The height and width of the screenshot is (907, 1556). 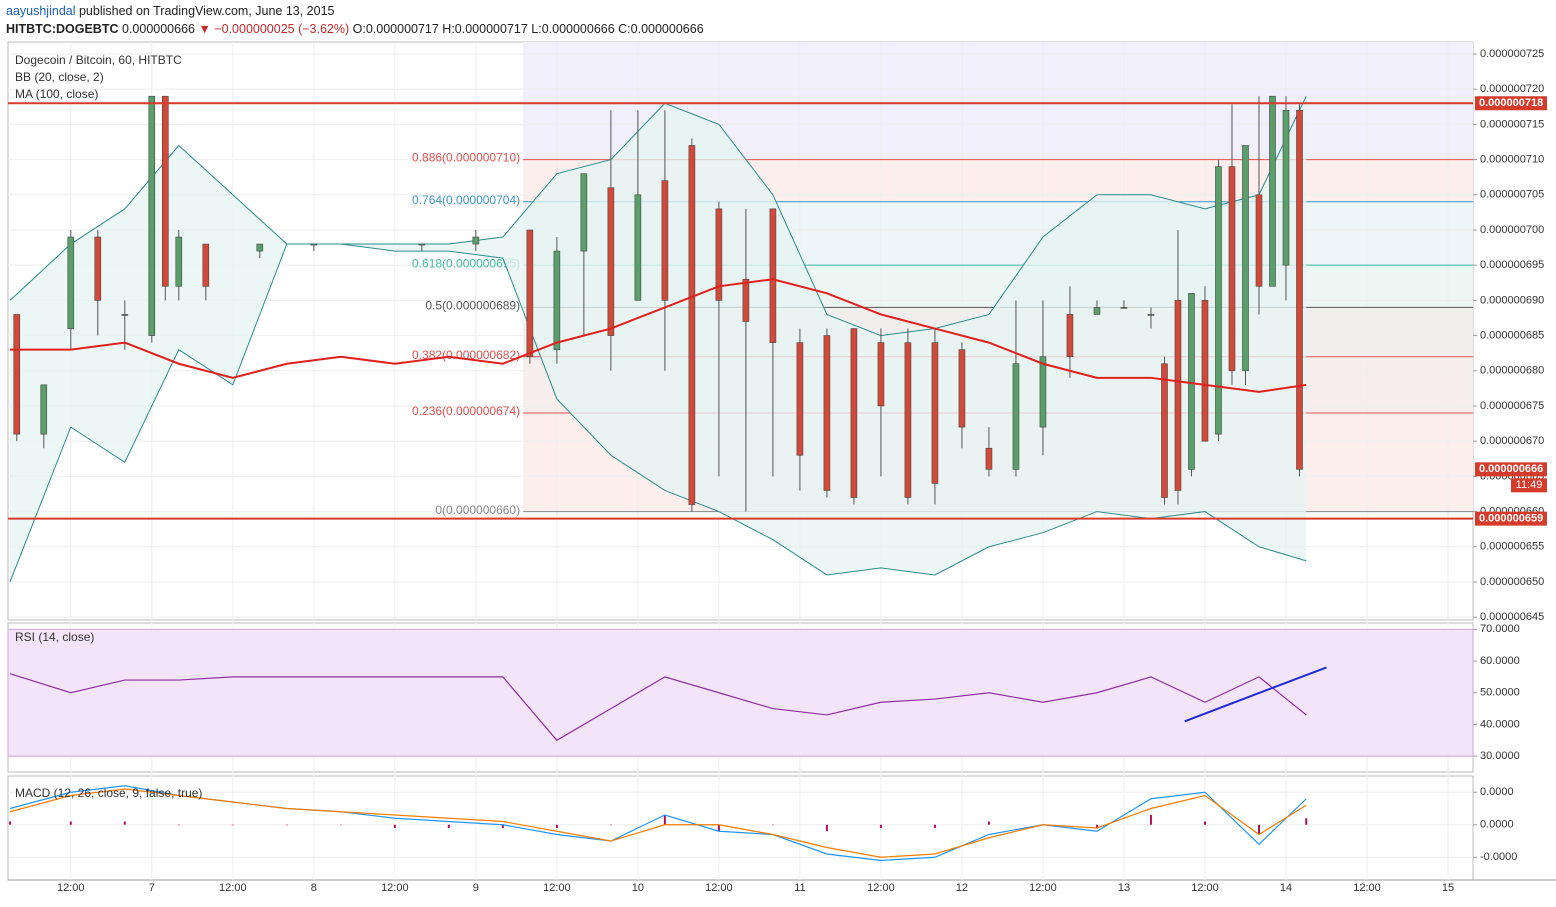 What do you see at coordinates (98, 60) in the screenshot?
I see `legend-entry: Dogecoin / Bitcoin, 60, HITBTC` at bounding box center [98, 60].